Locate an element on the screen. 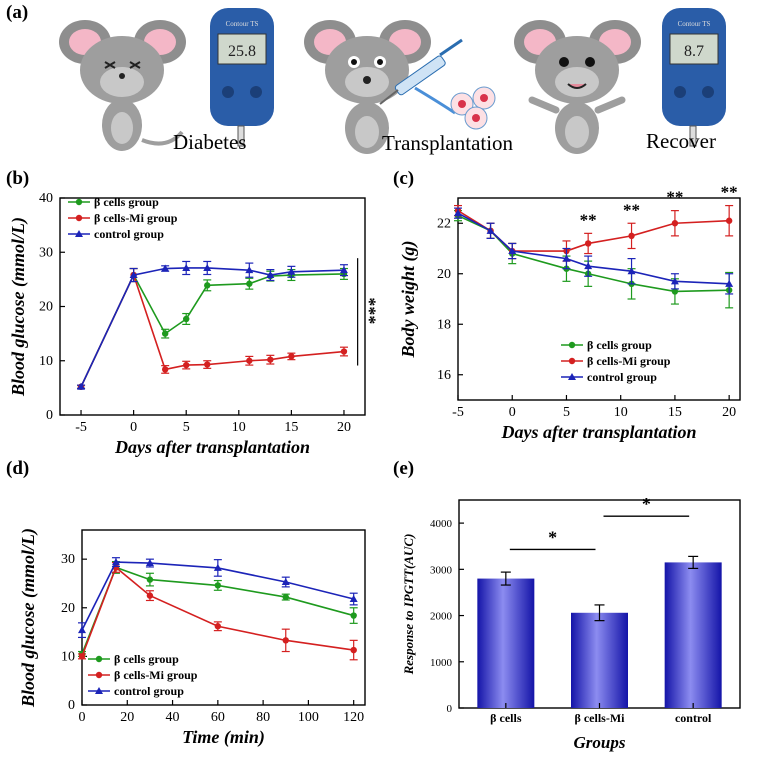  svg-text: 25.8 is located at coordinates (242, 51).